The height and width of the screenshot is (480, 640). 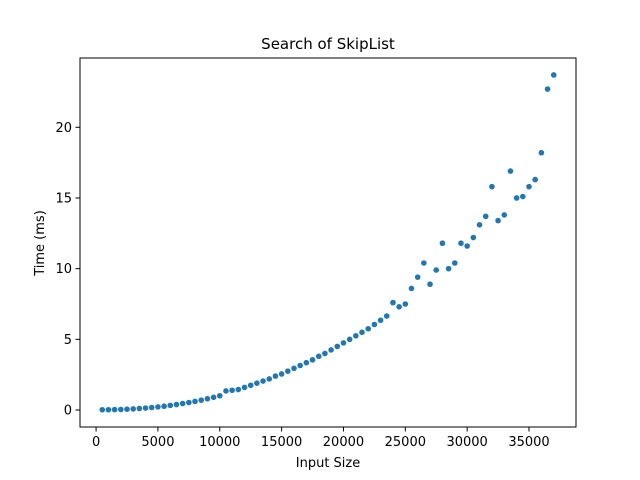 I want to click on y-tick-label: 10, so click(x=63, y=269).